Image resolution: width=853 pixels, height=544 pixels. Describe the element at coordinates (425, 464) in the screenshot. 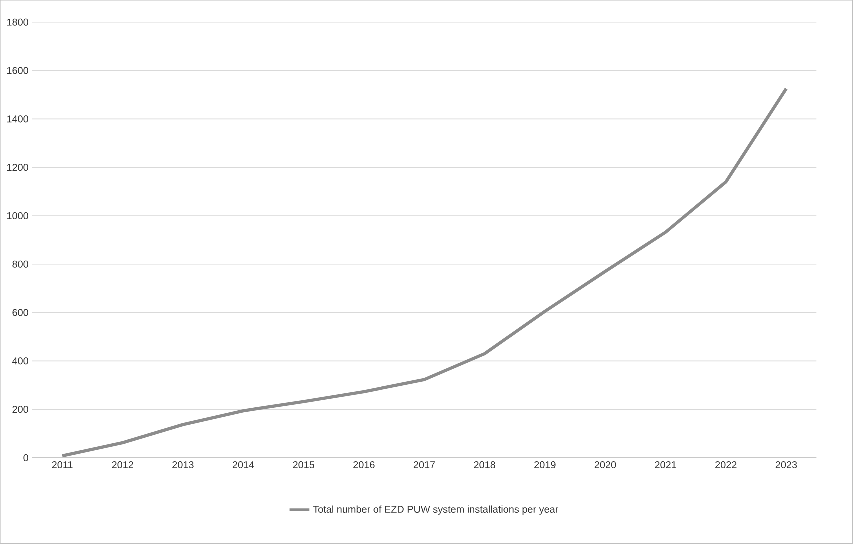

I see `x-tick-label: 2017` at that location.